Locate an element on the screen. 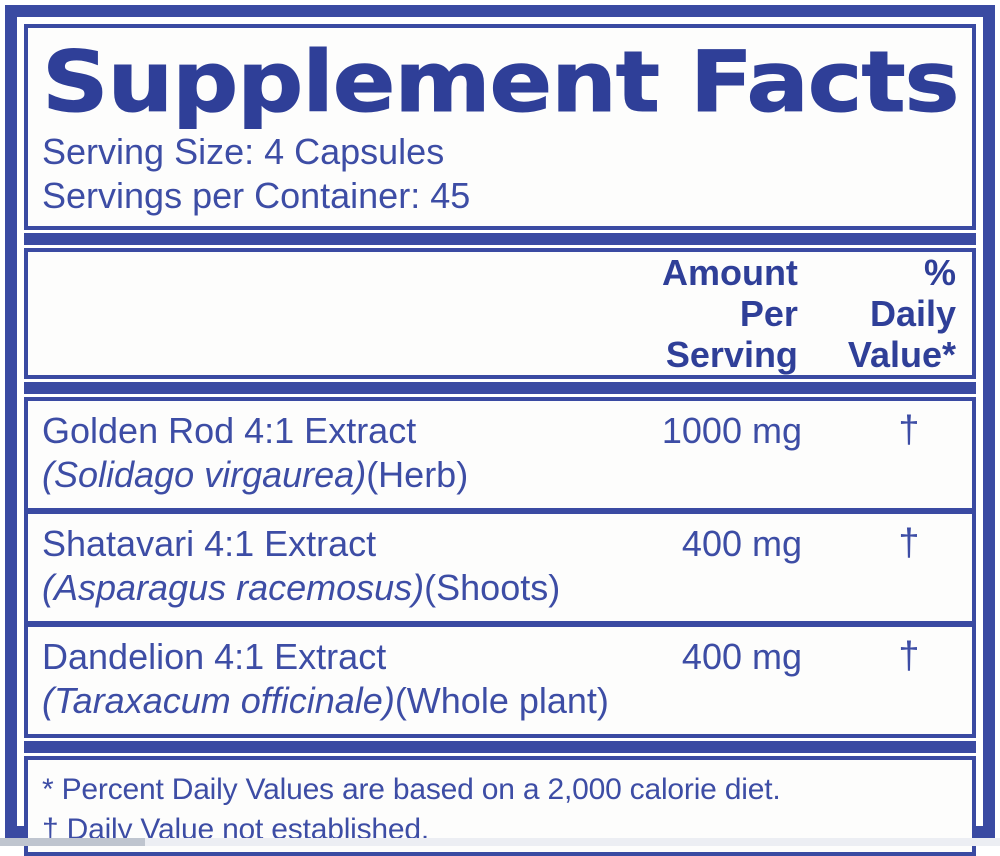 The image size is (1000, 856). ingredient-name: Dandelion 4:1 Extract is located at coordinates (214, 656).